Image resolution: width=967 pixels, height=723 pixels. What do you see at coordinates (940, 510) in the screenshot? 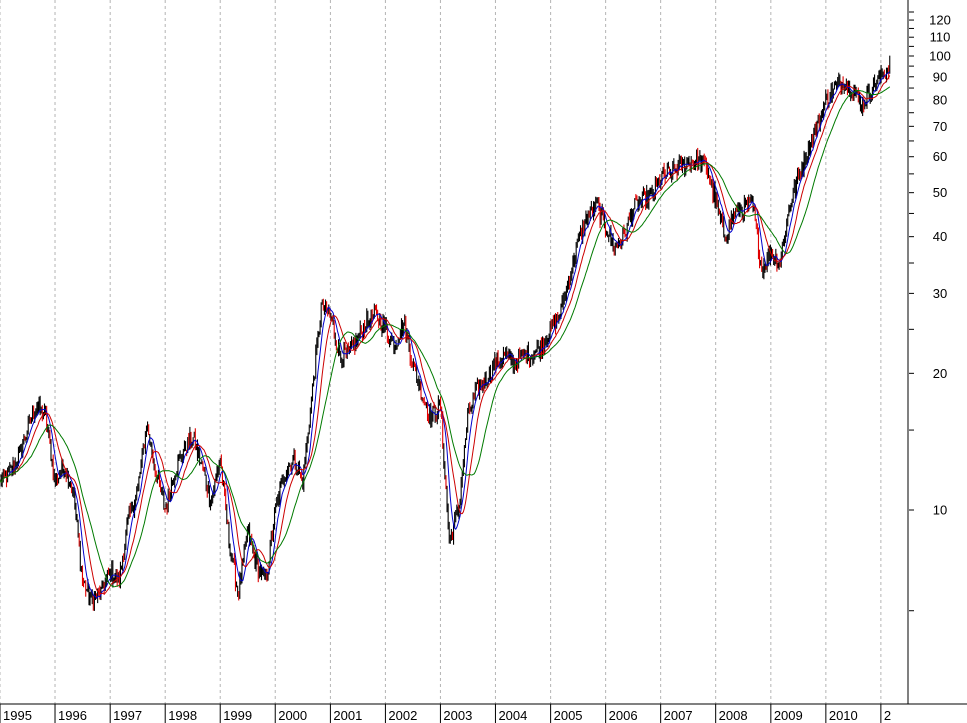
I see `y-tick-label: 10` at bounding box center [940, 510].